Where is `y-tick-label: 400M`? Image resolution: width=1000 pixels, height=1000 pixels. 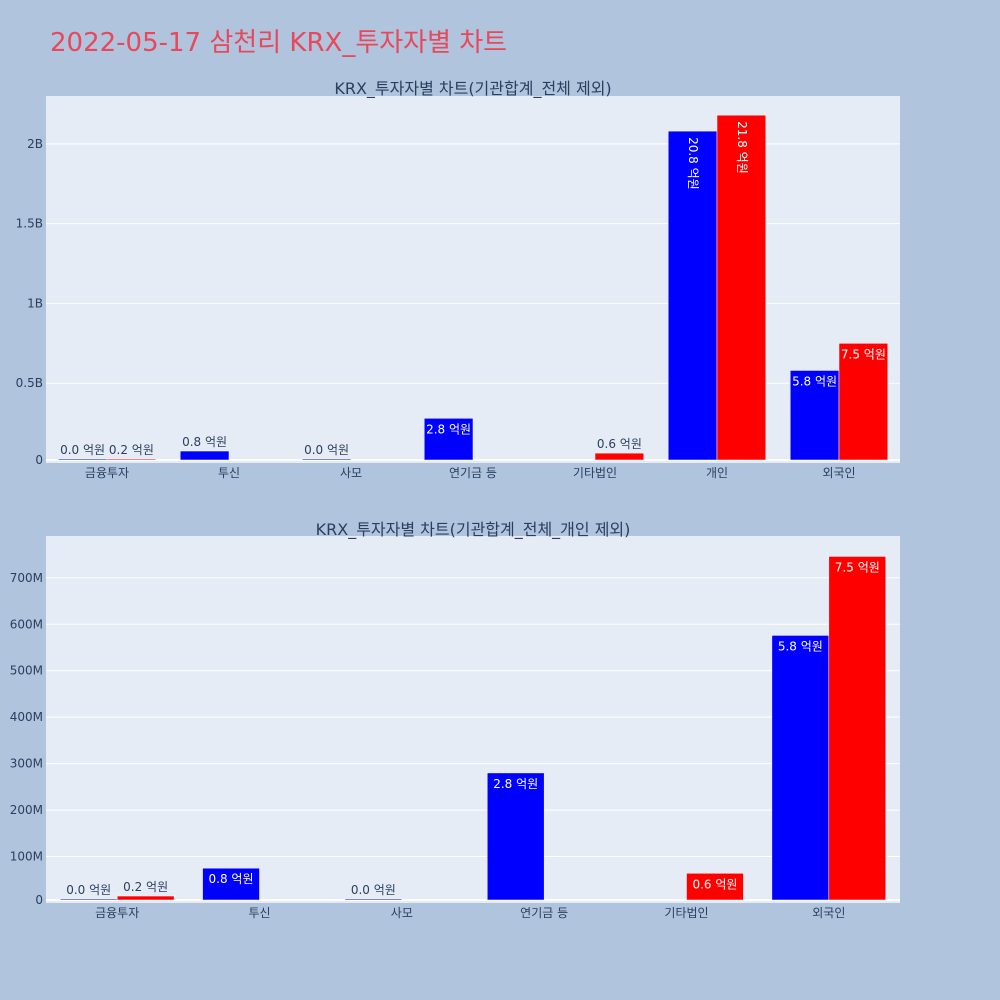 y-tick-label: 400M is located at coordinates (26, 717).